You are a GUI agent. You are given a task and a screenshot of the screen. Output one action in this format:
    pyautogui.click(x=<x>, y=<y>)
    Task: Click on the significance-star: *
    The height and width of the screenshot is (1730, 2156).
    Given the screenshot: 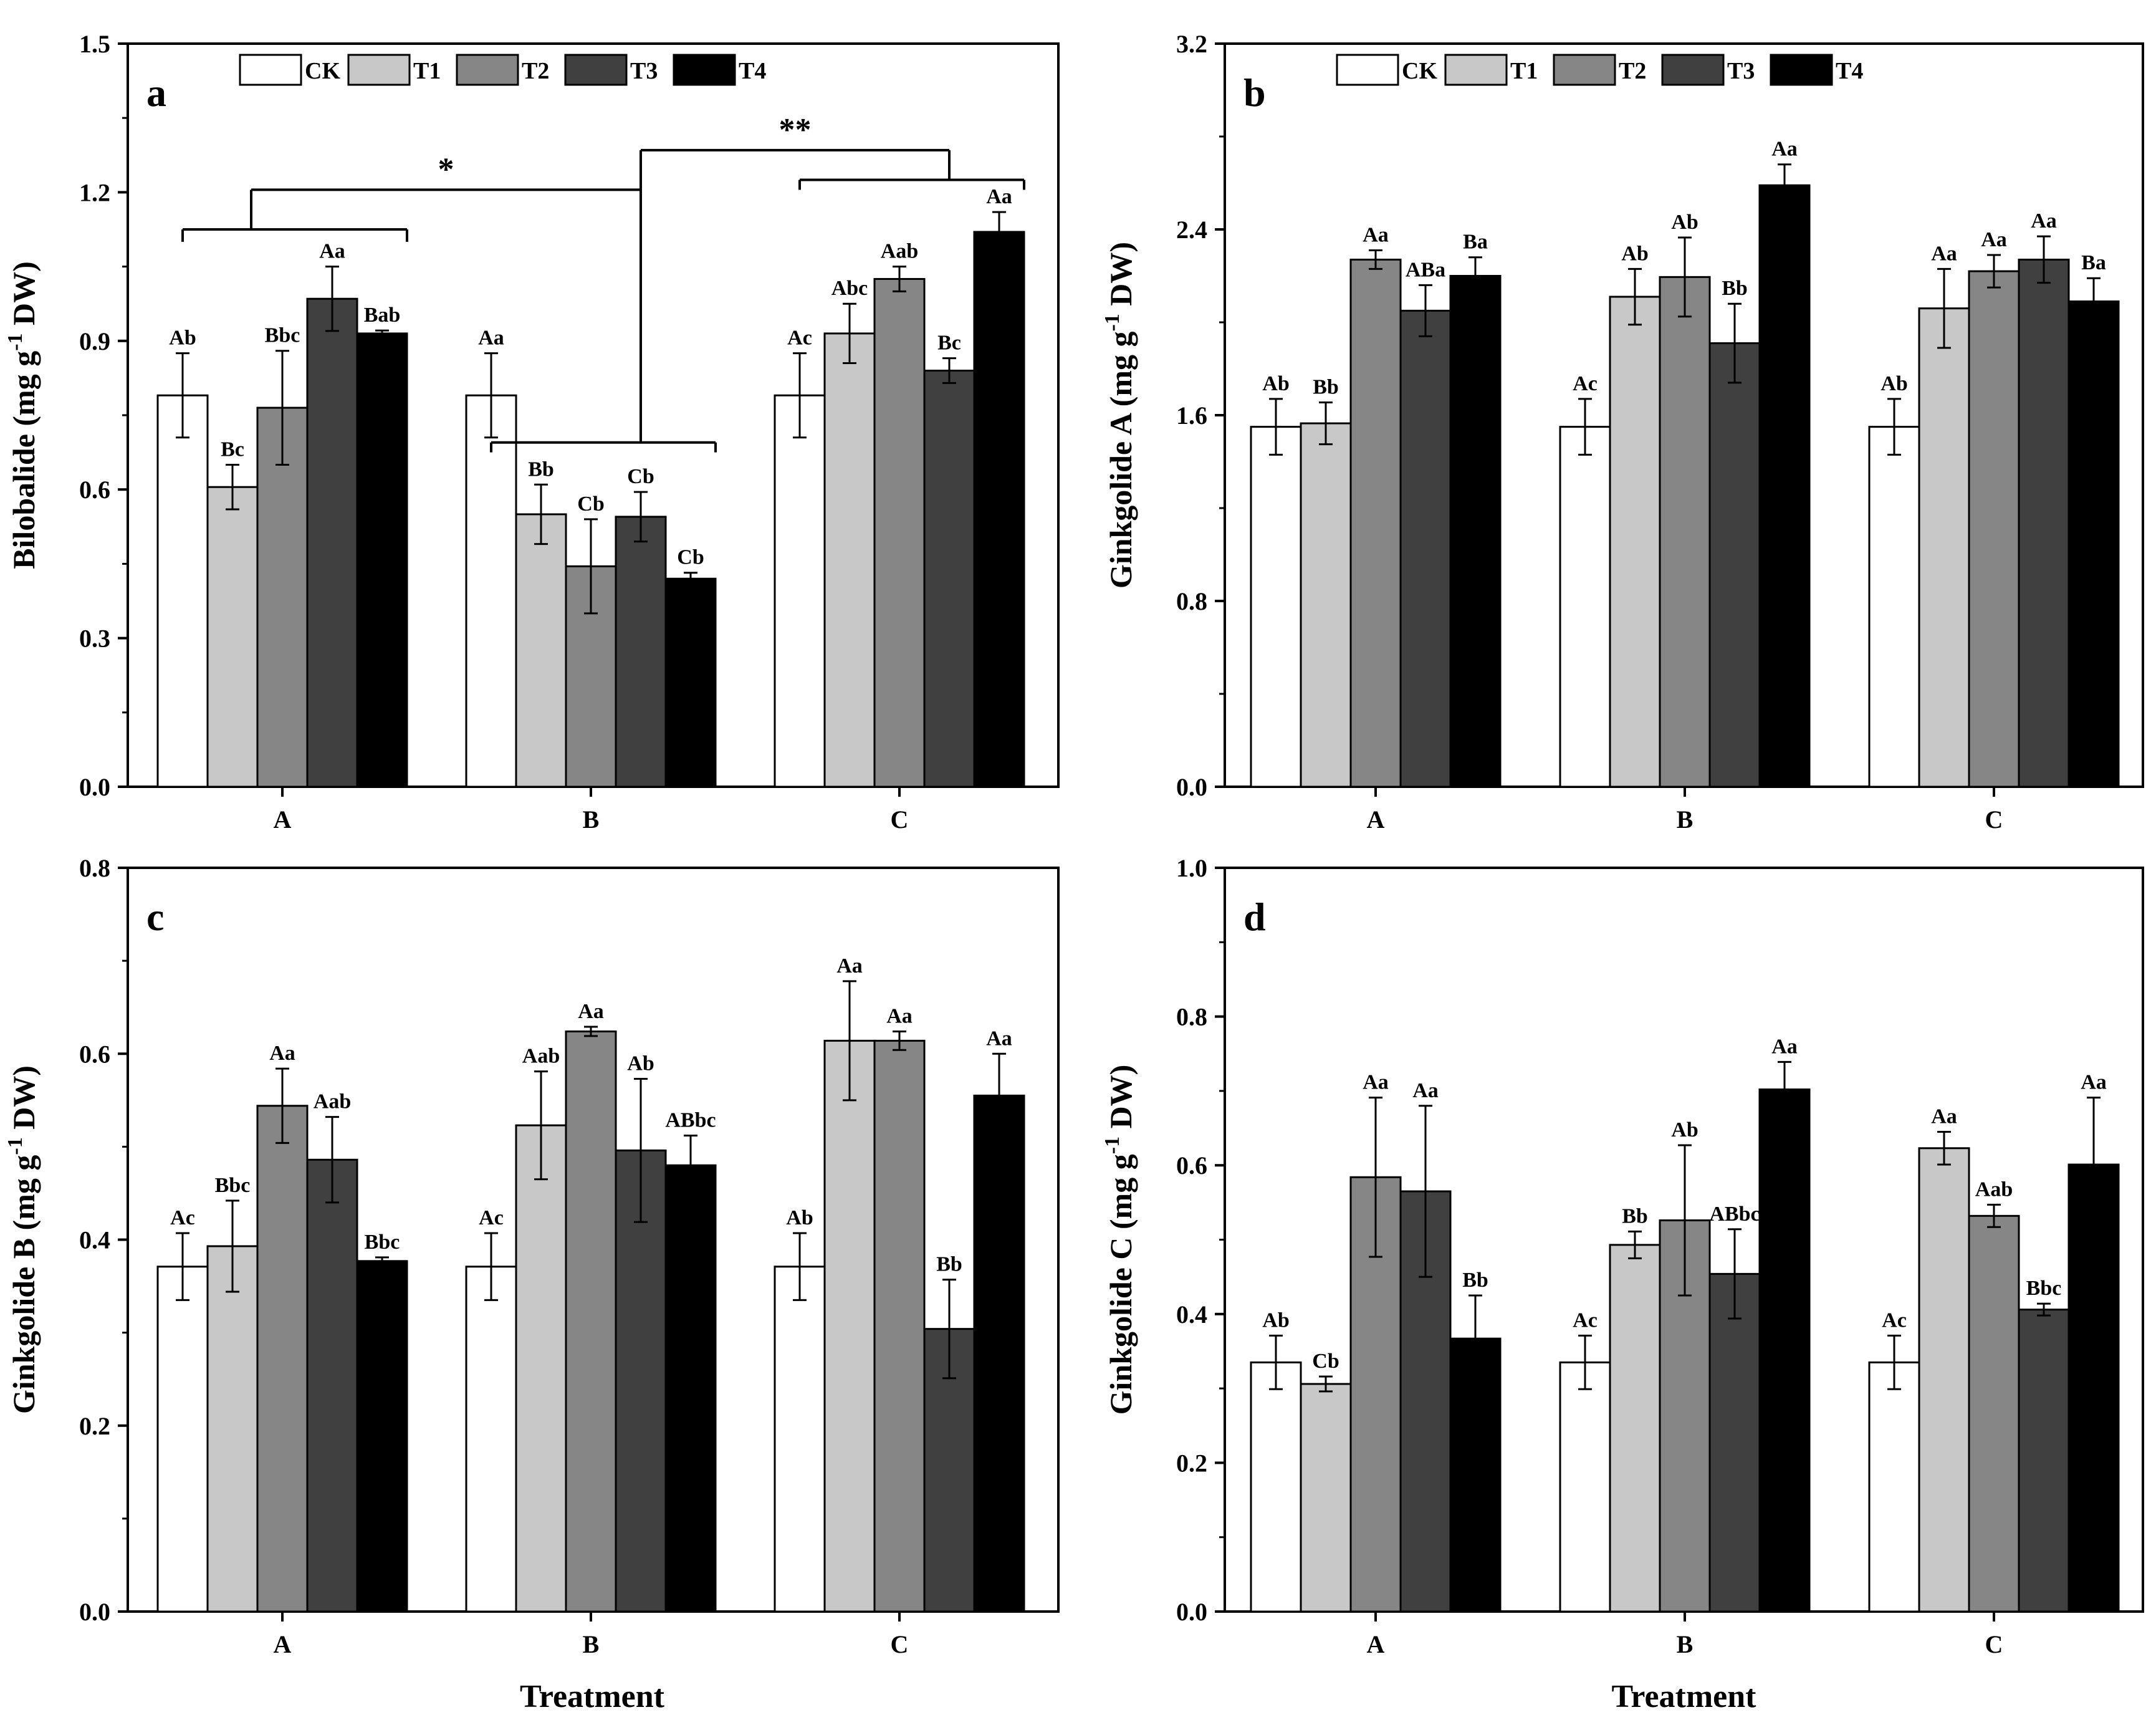 What is the action you would take?
    pyautogui.click(x=446, y=169)
    